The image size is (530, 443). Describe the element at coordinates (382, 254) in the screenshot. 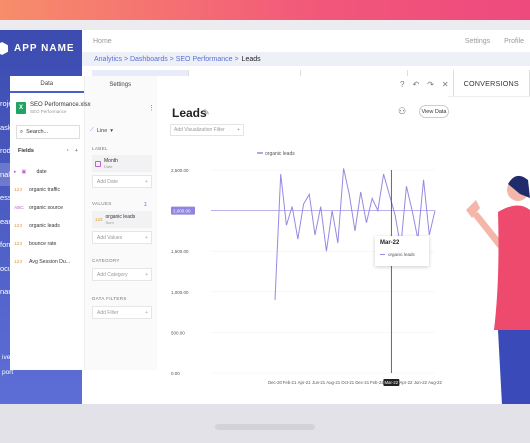

I see `tooltip-swatch` at that location.